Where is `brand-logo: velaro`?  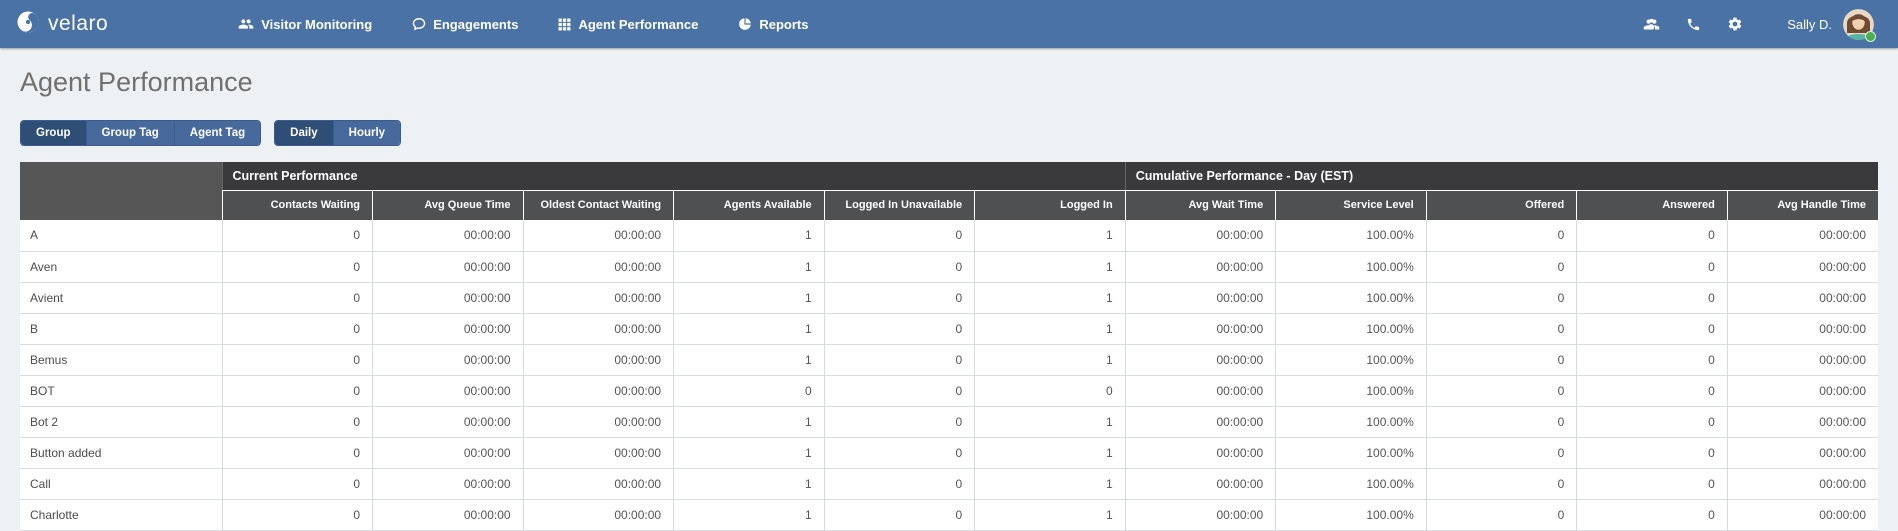
brand-logo: velaro is located at coordinates (62, 24).